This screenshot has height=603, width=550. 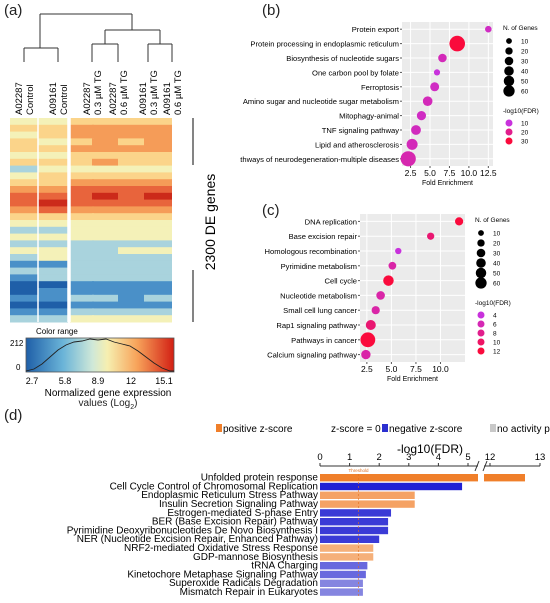 What do you see at coordinates (495, 325) in the screenshot?
I see `color-legend-label: 6` at bounding box center [495, 325].